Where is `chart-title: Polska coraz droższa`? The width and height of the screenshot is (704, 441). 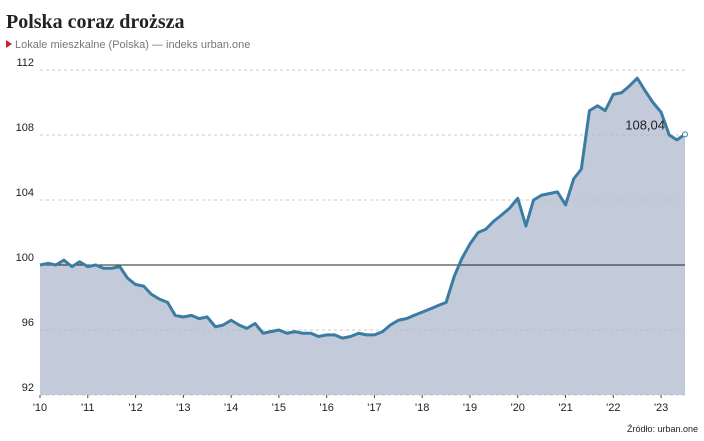 chart-title: Polska coraz droższa is located at coordinates (95, 22).